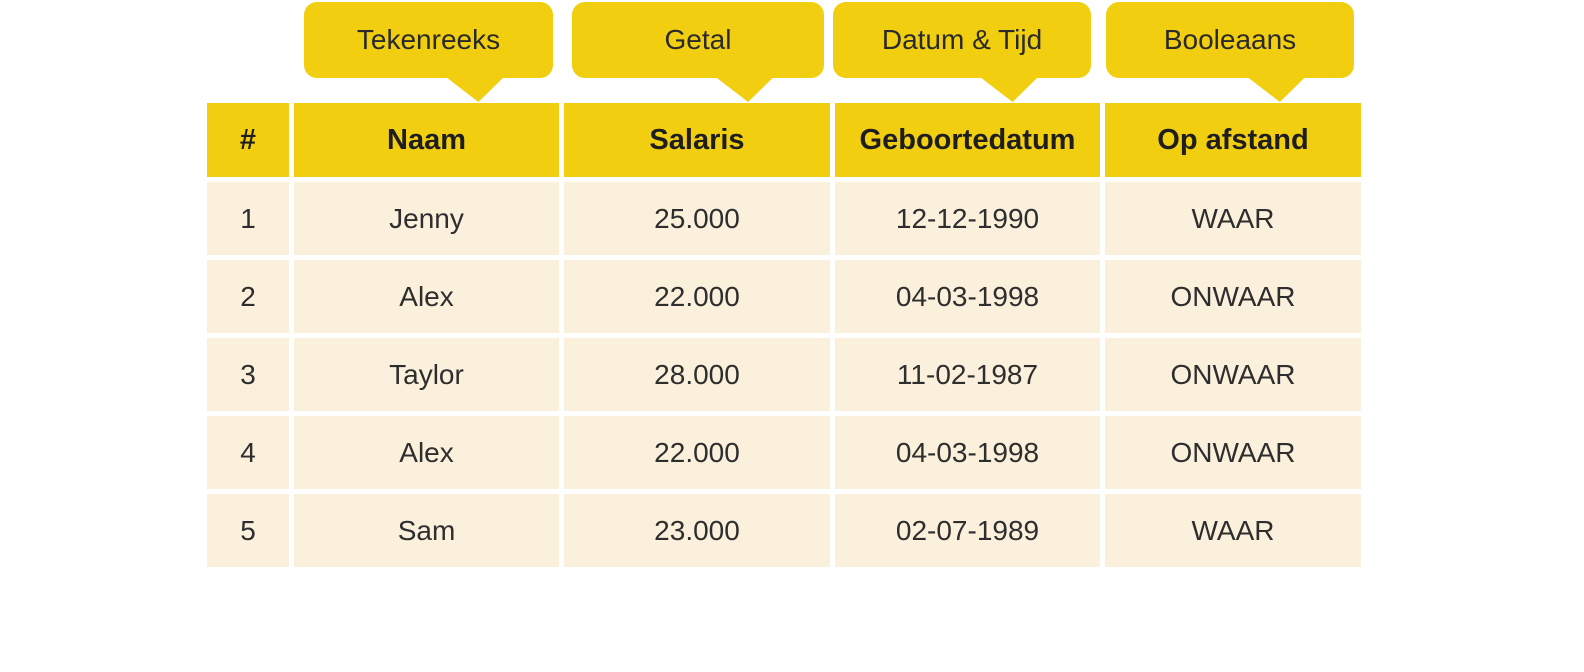  I want to click on cell-row1-op-afstand: WAAR, so click(1233, 218).